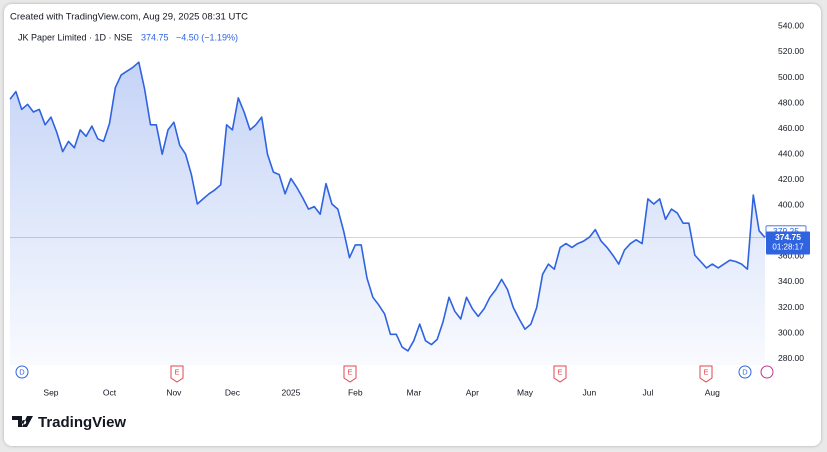  What do you see at coordinates (791, 26) in the screenshot?
I see `y-tick-label: 540.00` at bounding box center [791, 26].